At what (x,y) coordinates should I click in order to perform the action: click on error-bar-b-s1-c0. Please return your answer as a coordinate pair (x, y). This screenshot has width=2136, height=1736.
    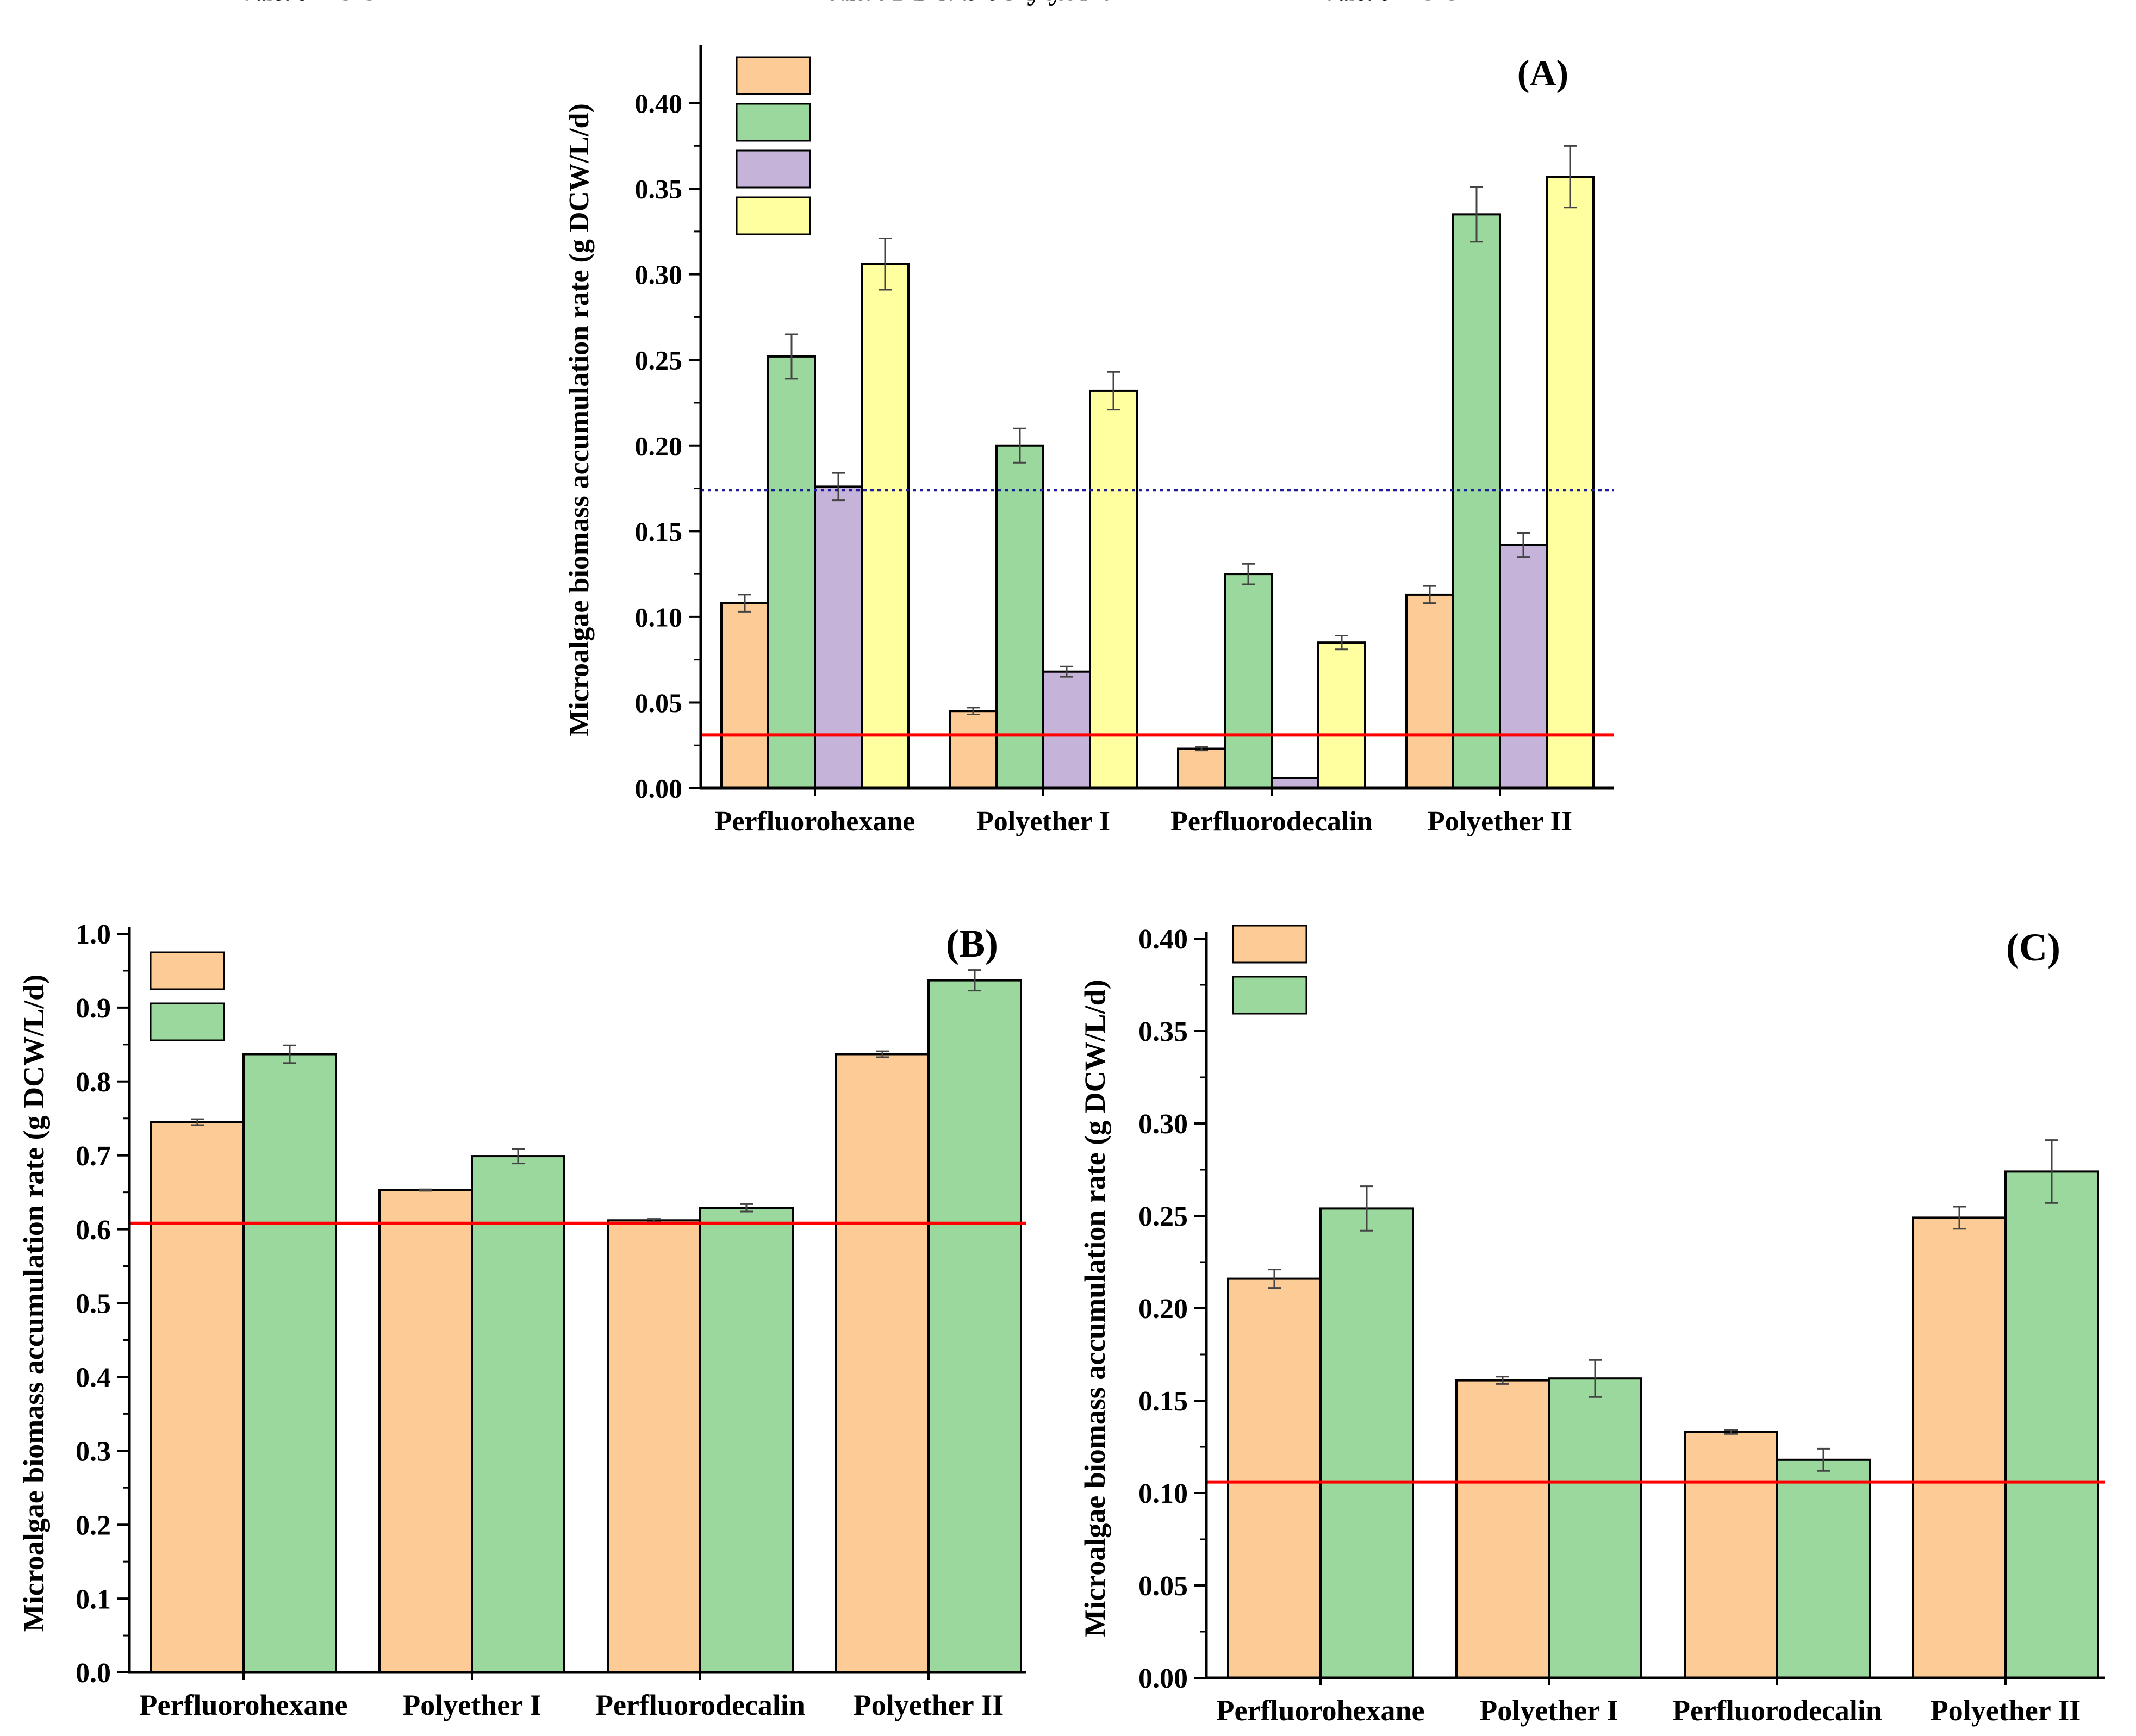
    Looking at the image, I should click on (289, 1054).